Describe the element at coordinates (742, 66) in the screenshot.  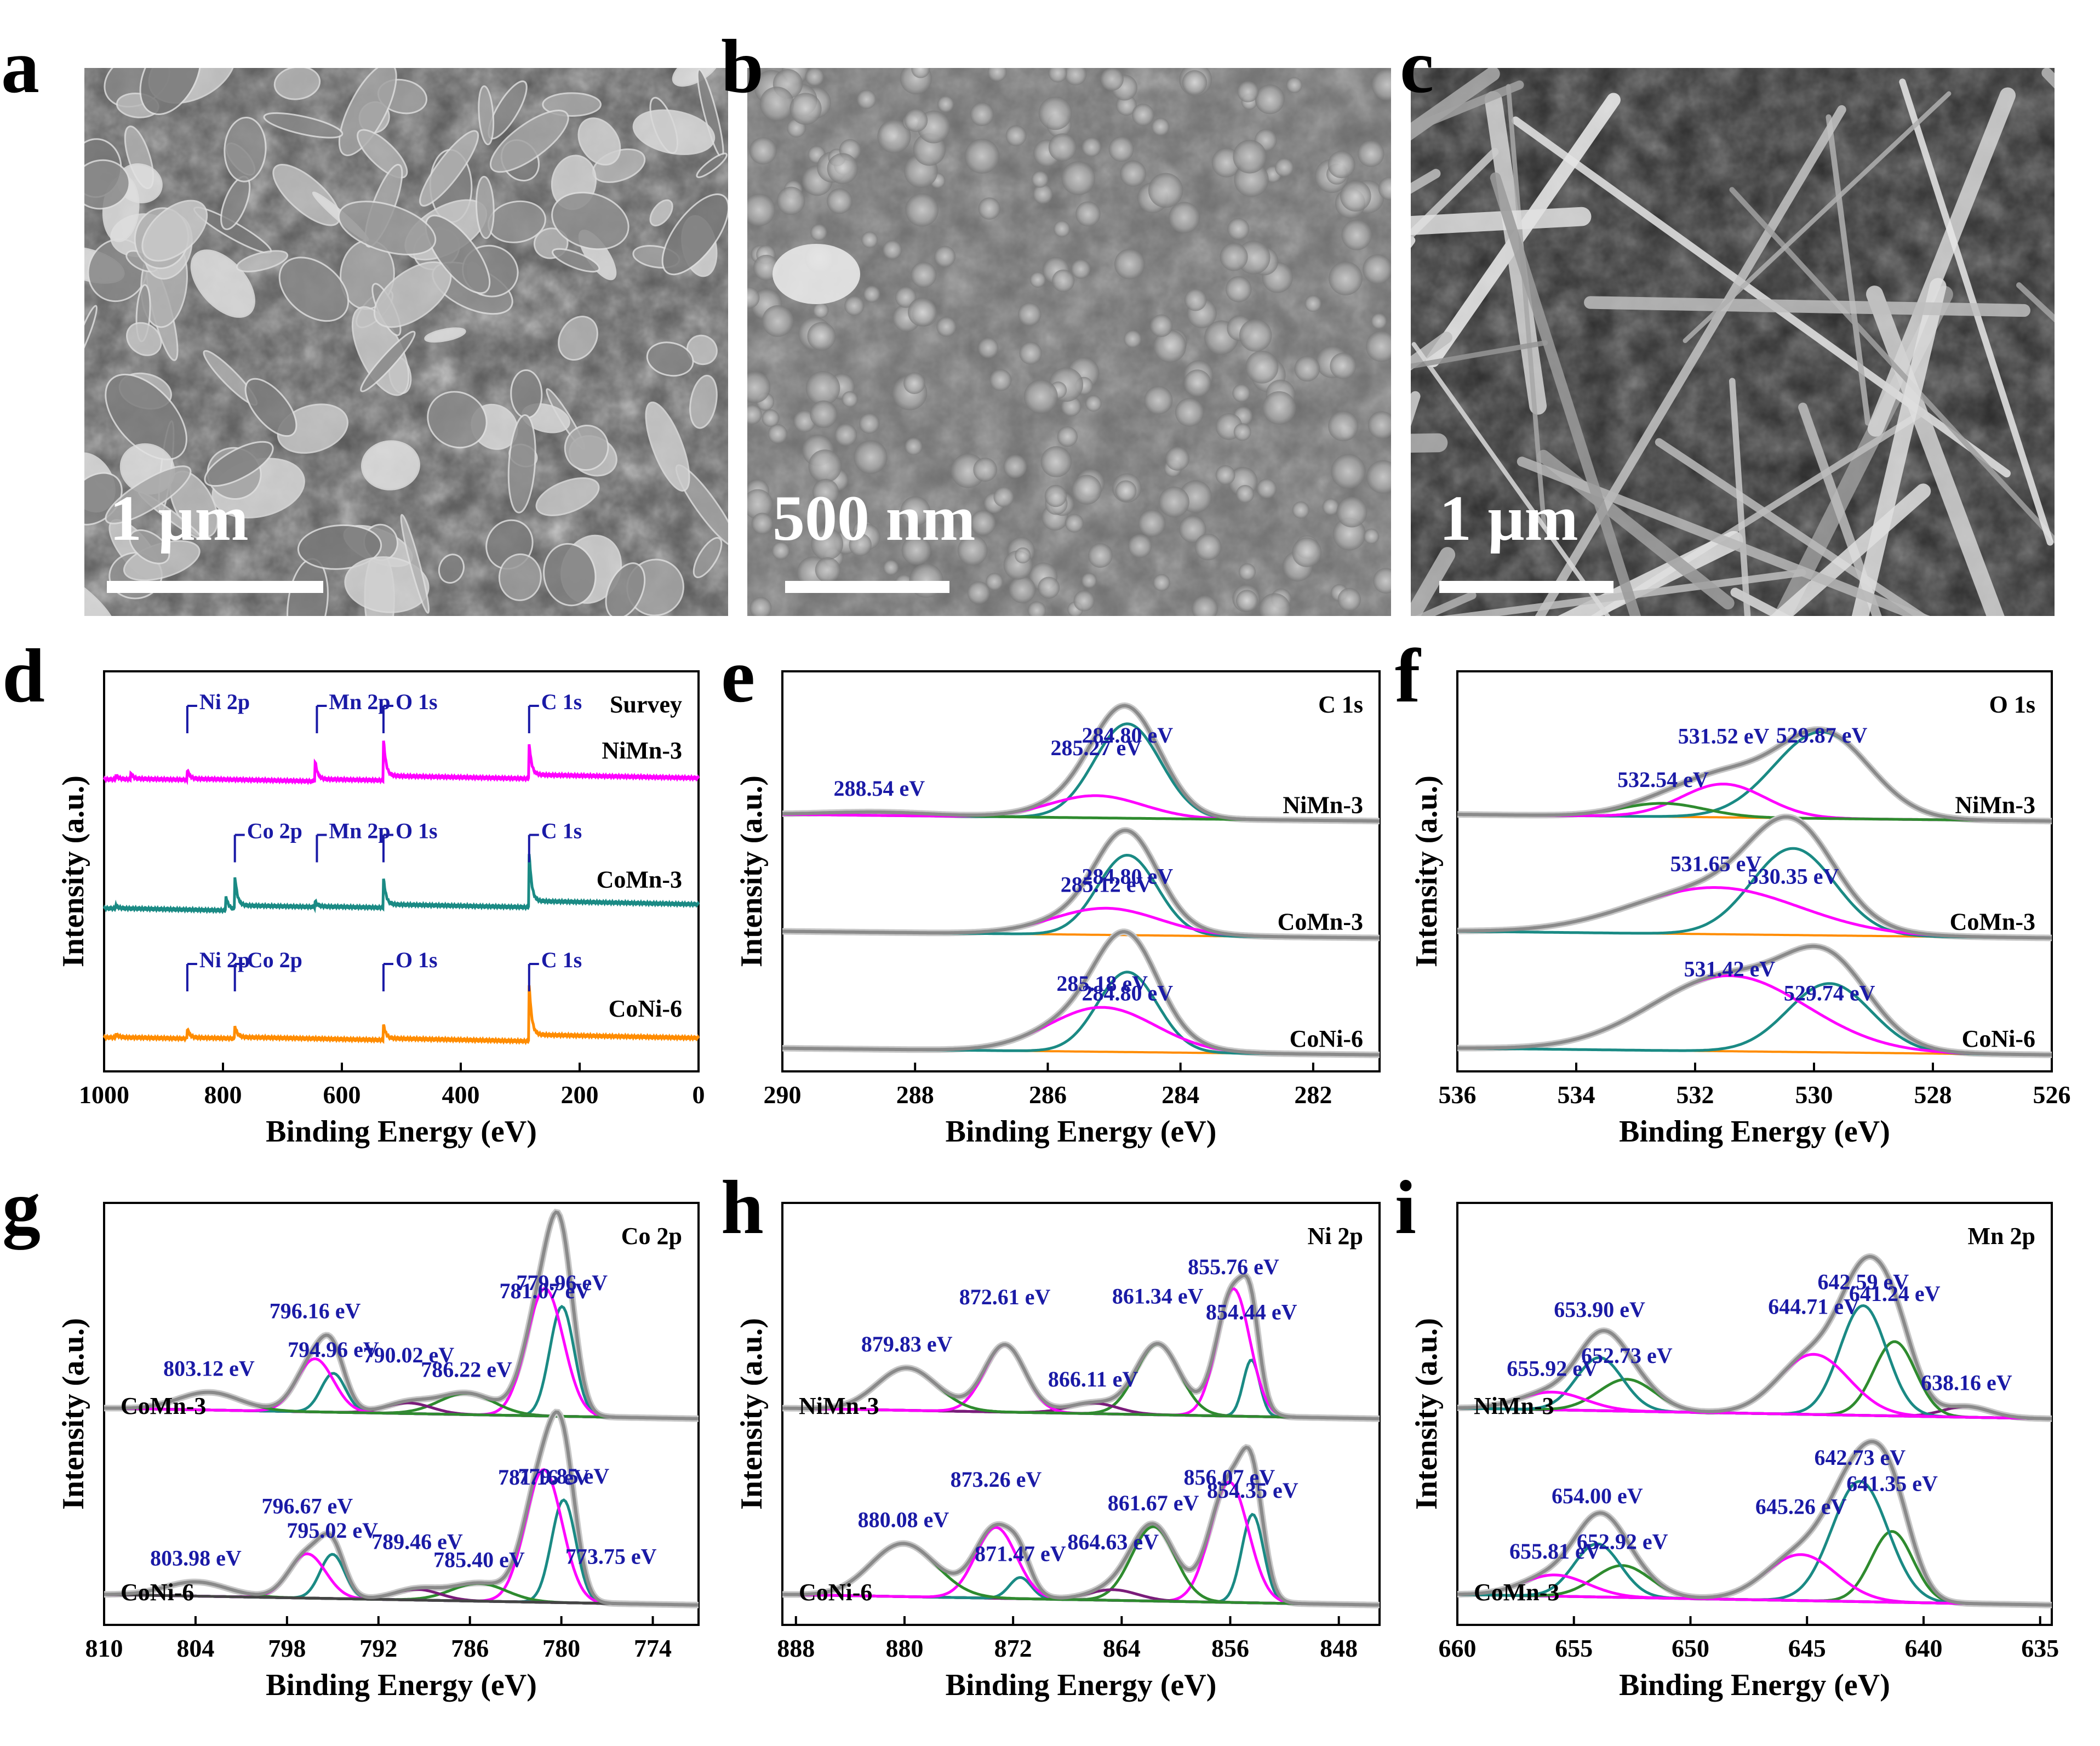
I see `panel-letter-b: b` at that location.